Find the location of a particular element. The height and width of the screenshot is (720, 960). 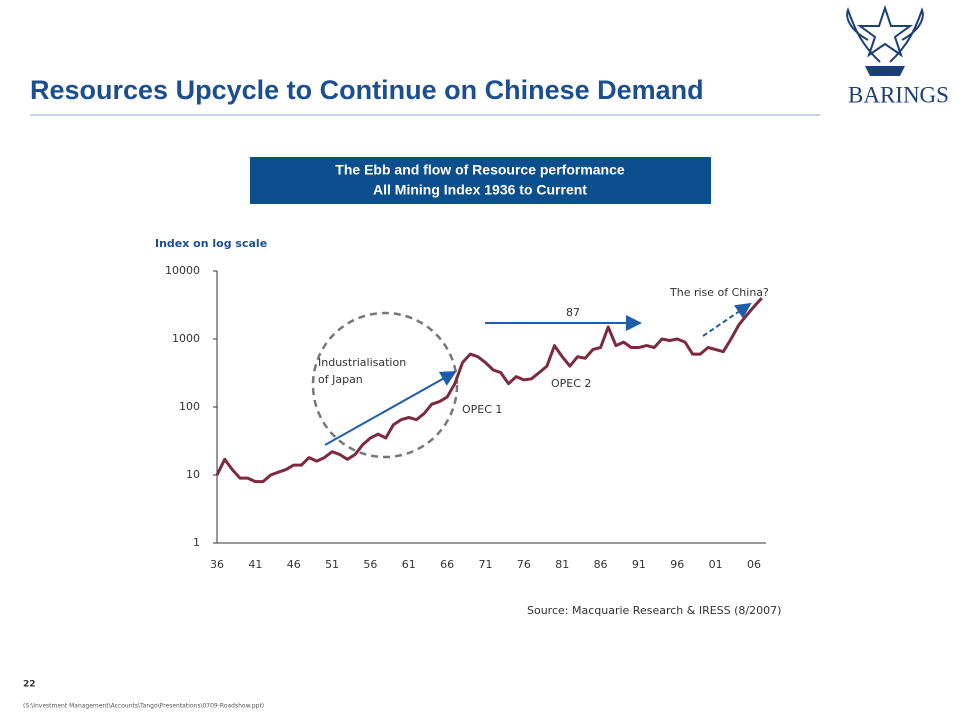

x-tick-label: 76 is located at coordinates (524, 564).